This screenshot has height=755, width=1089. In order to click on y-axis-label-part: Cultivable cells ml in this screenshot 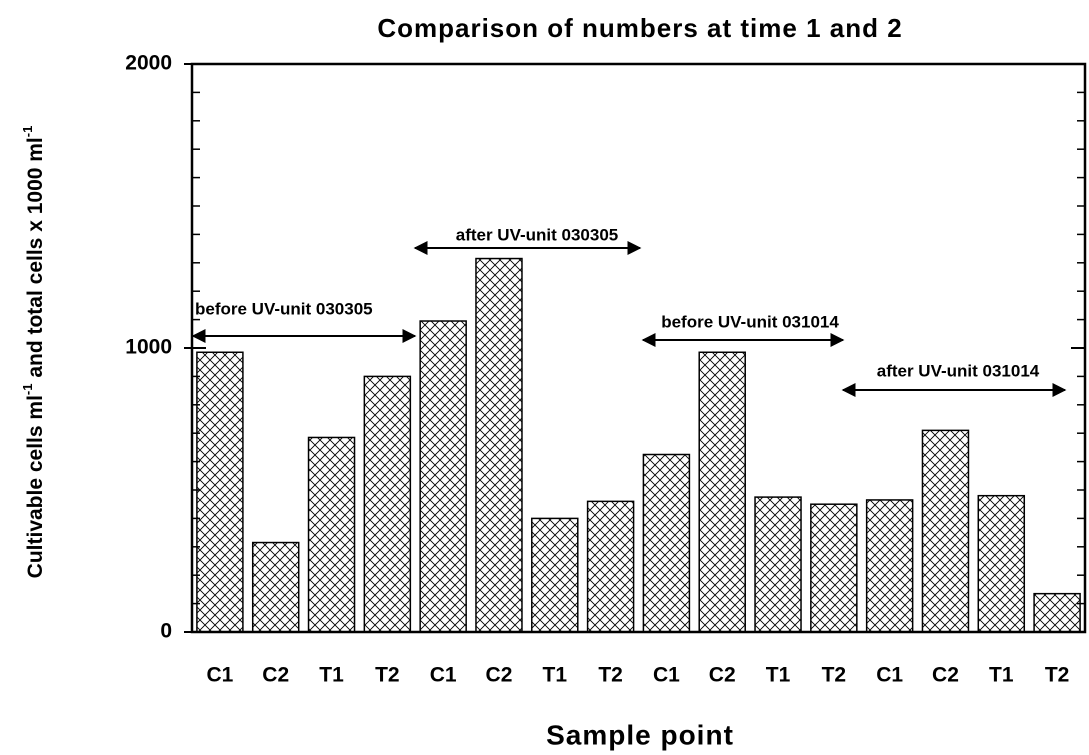, I will do `click(35, 486)`.